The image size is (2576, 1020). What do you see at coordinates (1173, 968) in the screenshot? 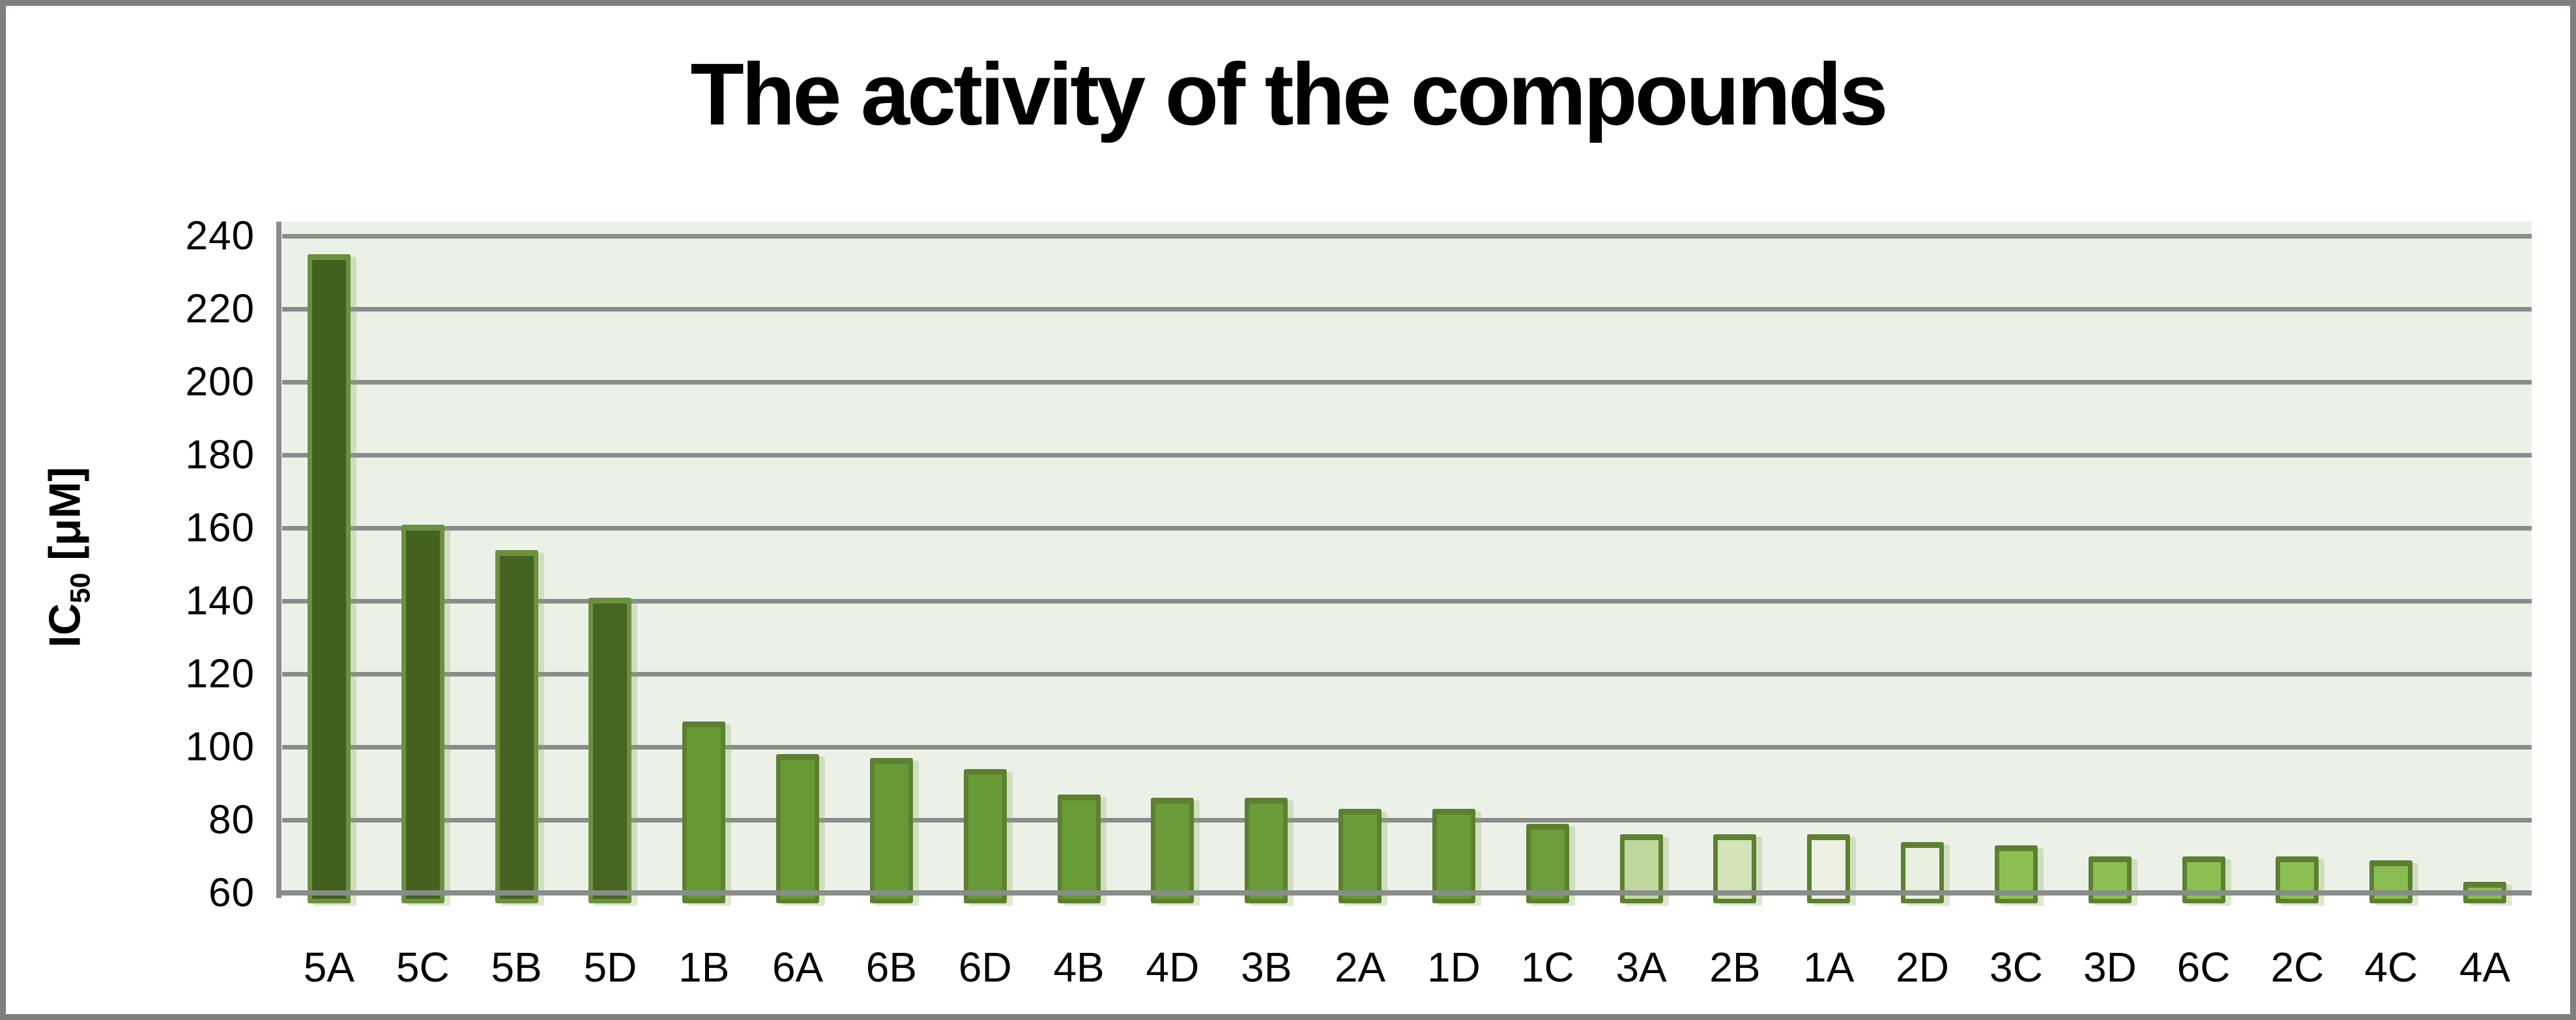
I see `x-category-label-4D: 4D` at bounding box center [1173, 968].